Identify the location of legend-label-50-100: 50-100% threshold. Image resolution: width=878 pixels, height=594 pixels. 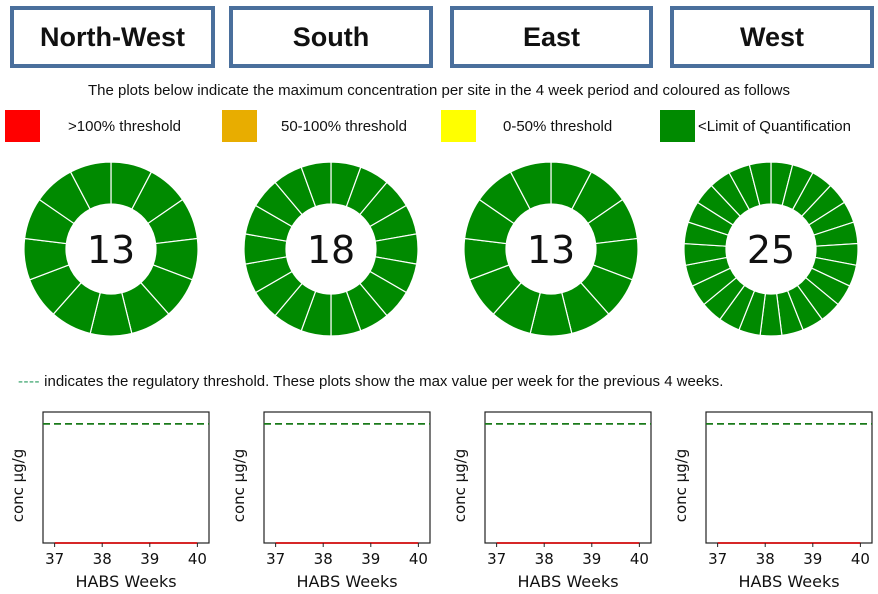
(344, 126).